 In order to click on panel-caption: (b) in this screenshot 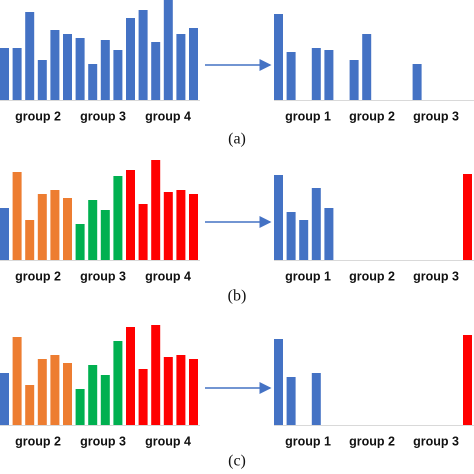, I will do `click(237, 296)`.